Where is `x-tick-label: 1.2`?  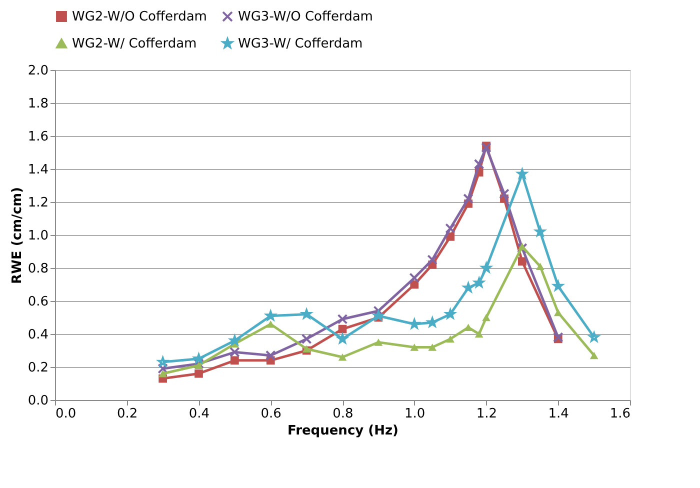 x-tick-label: 1.2 is located at coordinates (487, 414).